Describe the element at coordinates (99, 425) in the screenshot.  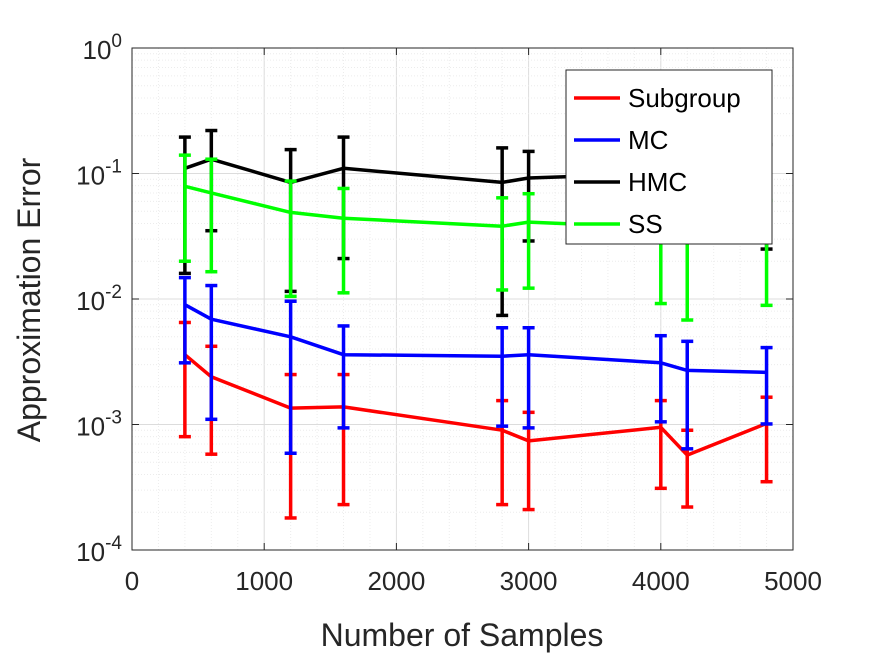
I see `y-tick-label: 10⁻³` at that location.